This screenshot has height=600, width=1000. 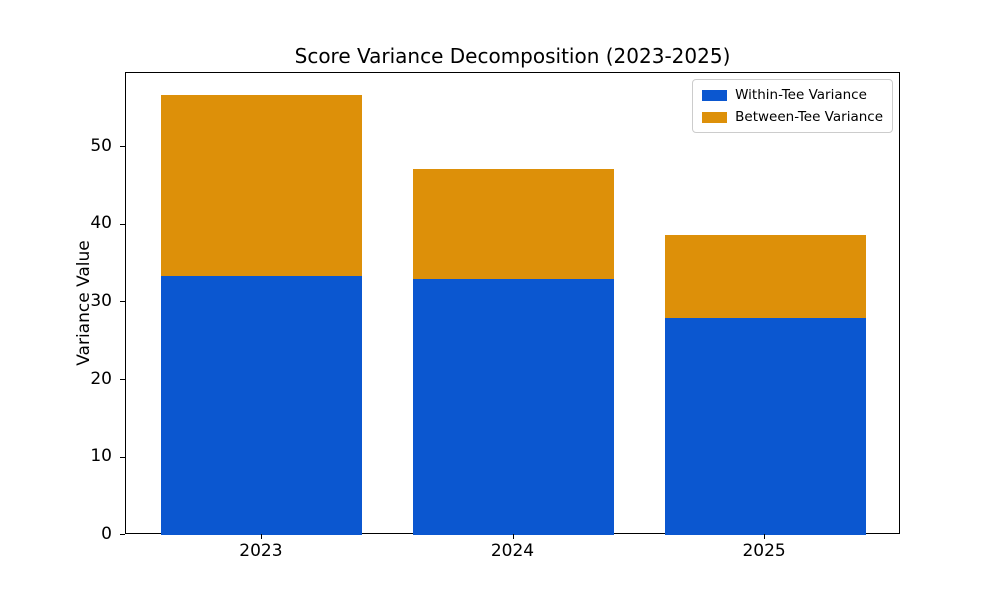 I want to click on y-tick-label-20: 20, so click(x=101, y=378).